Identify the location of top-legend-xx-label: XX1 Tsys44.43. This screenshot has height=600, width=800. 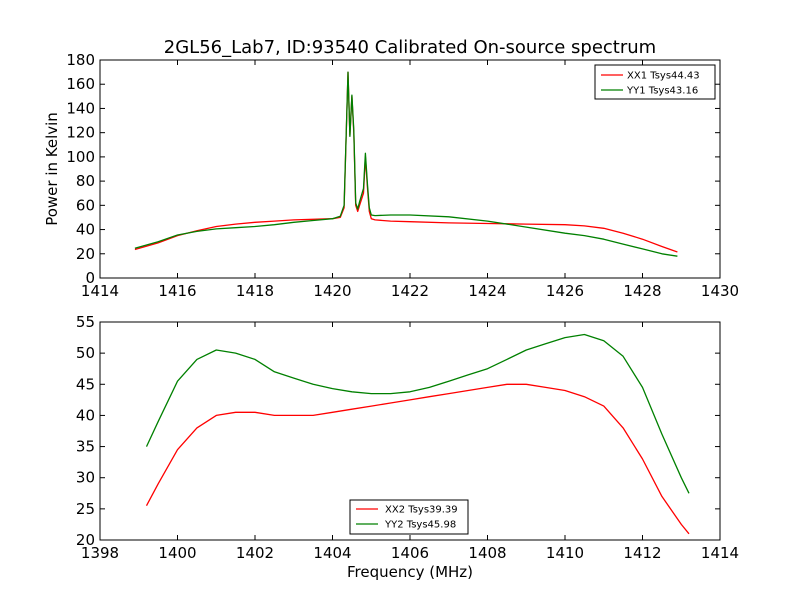
(663, 76).